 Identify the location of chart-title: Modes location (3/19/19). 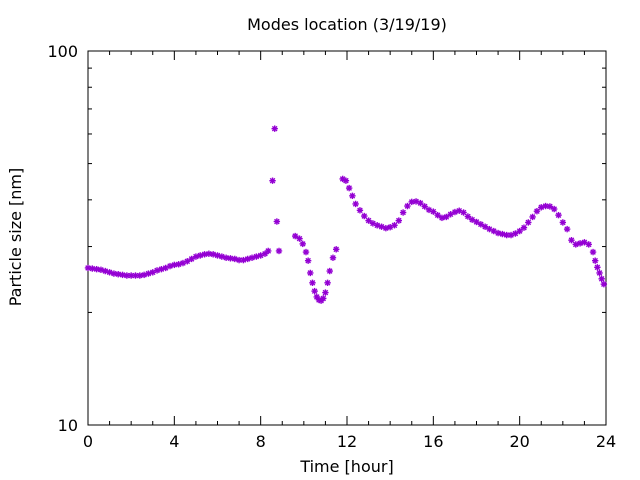
(347, 24).